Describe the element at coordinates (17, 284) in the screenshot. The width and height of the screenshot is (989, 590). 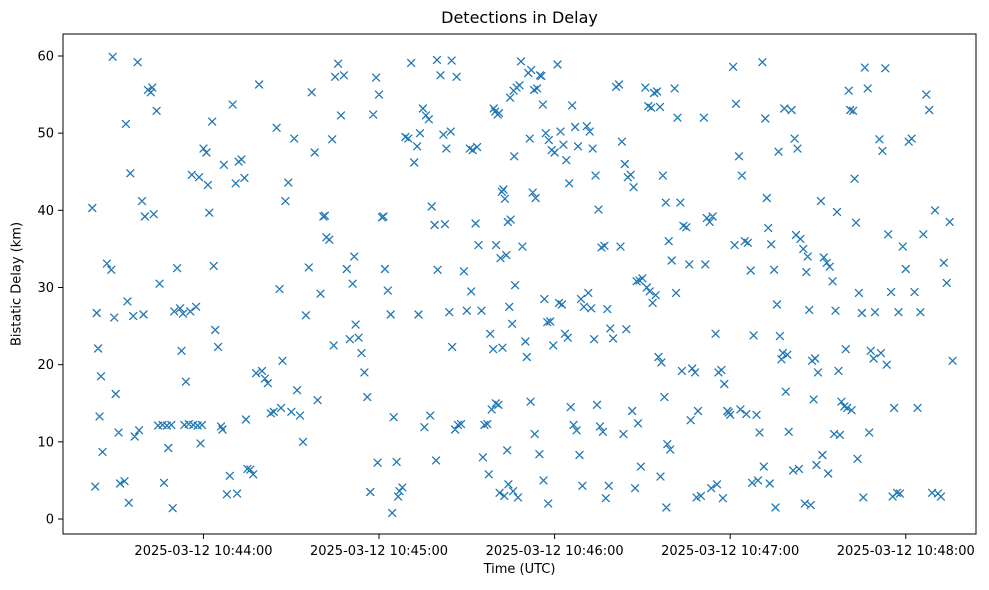
I see `y-axis-label: Bistatic Delay (km)` at that location.